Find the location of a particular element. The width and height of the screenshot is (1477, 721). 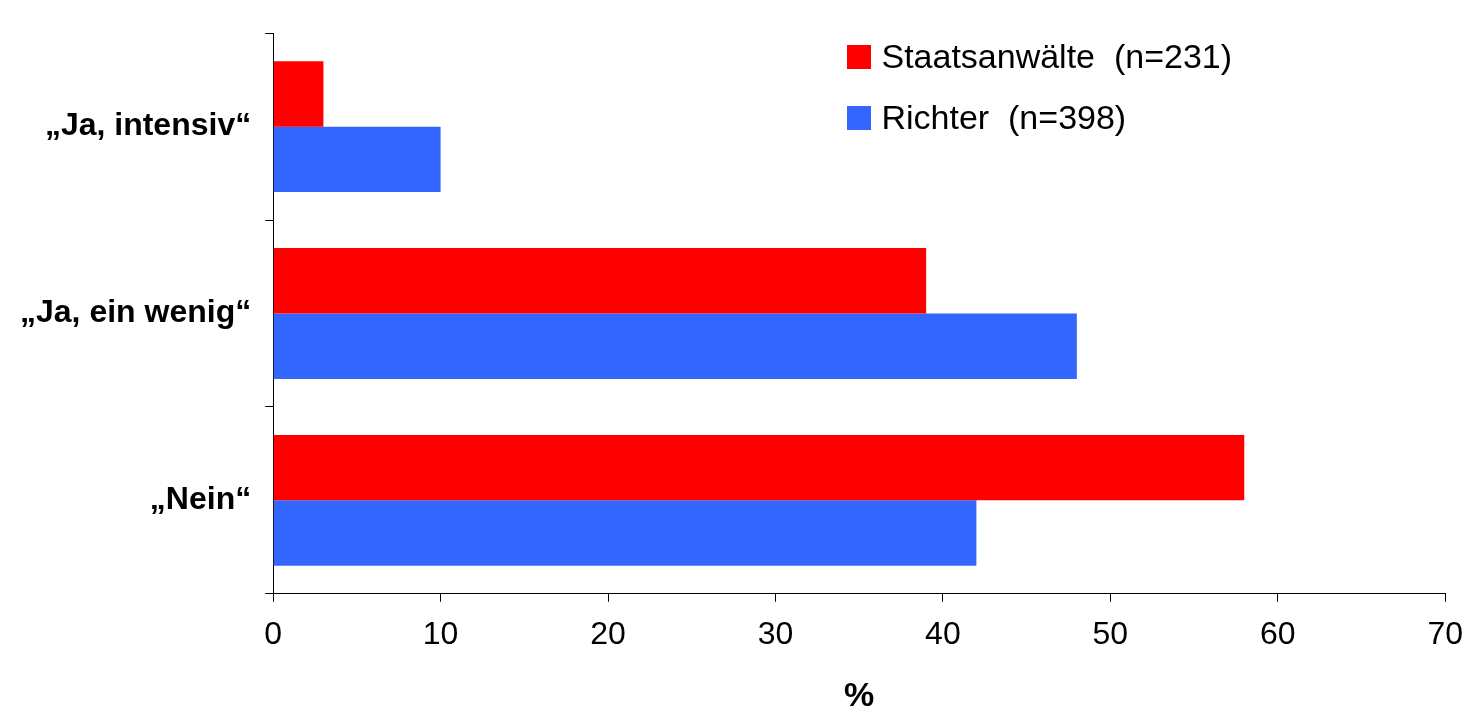

x-tick-label: 50 is located at coordinates (1110, 632).